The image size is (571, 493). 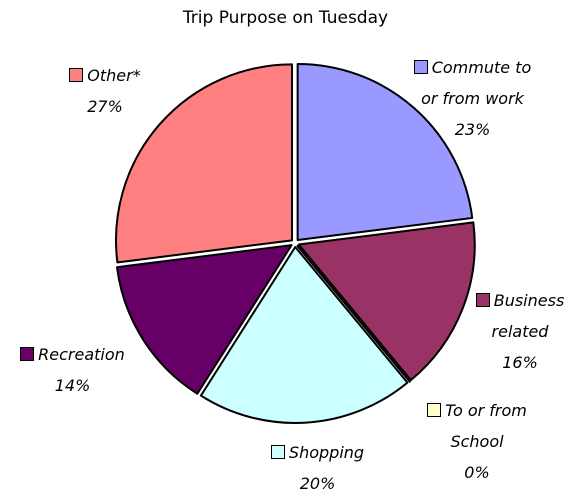 I want to click on label-name-line: Commute to or from work, so click(x=472, y=83).